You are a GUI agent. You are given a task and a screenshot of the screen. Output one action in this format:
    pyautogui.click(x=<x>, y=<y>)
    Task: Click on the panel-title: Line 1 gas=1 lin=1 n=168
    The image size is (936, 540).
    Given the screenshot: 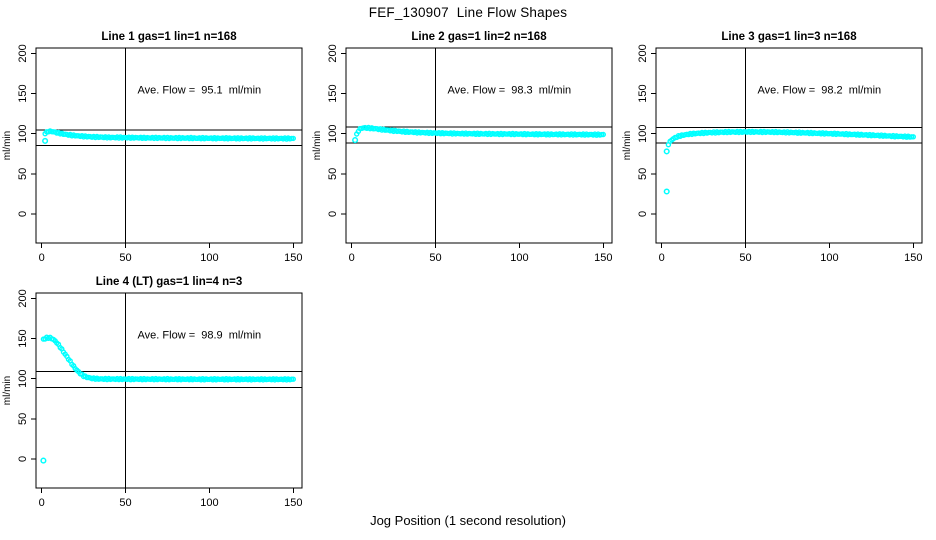 What is the action you would take?
    pyautogui.click(x=169, y=37)
    